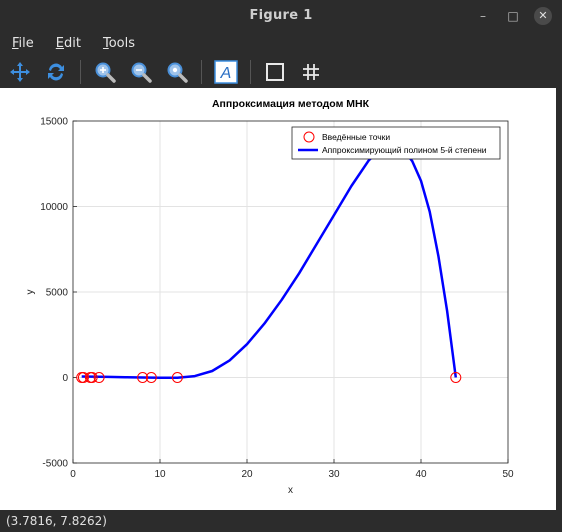  I want to click on legend-label-line: Аппроксимирующий полином 5-й степени, so click(404, 150).